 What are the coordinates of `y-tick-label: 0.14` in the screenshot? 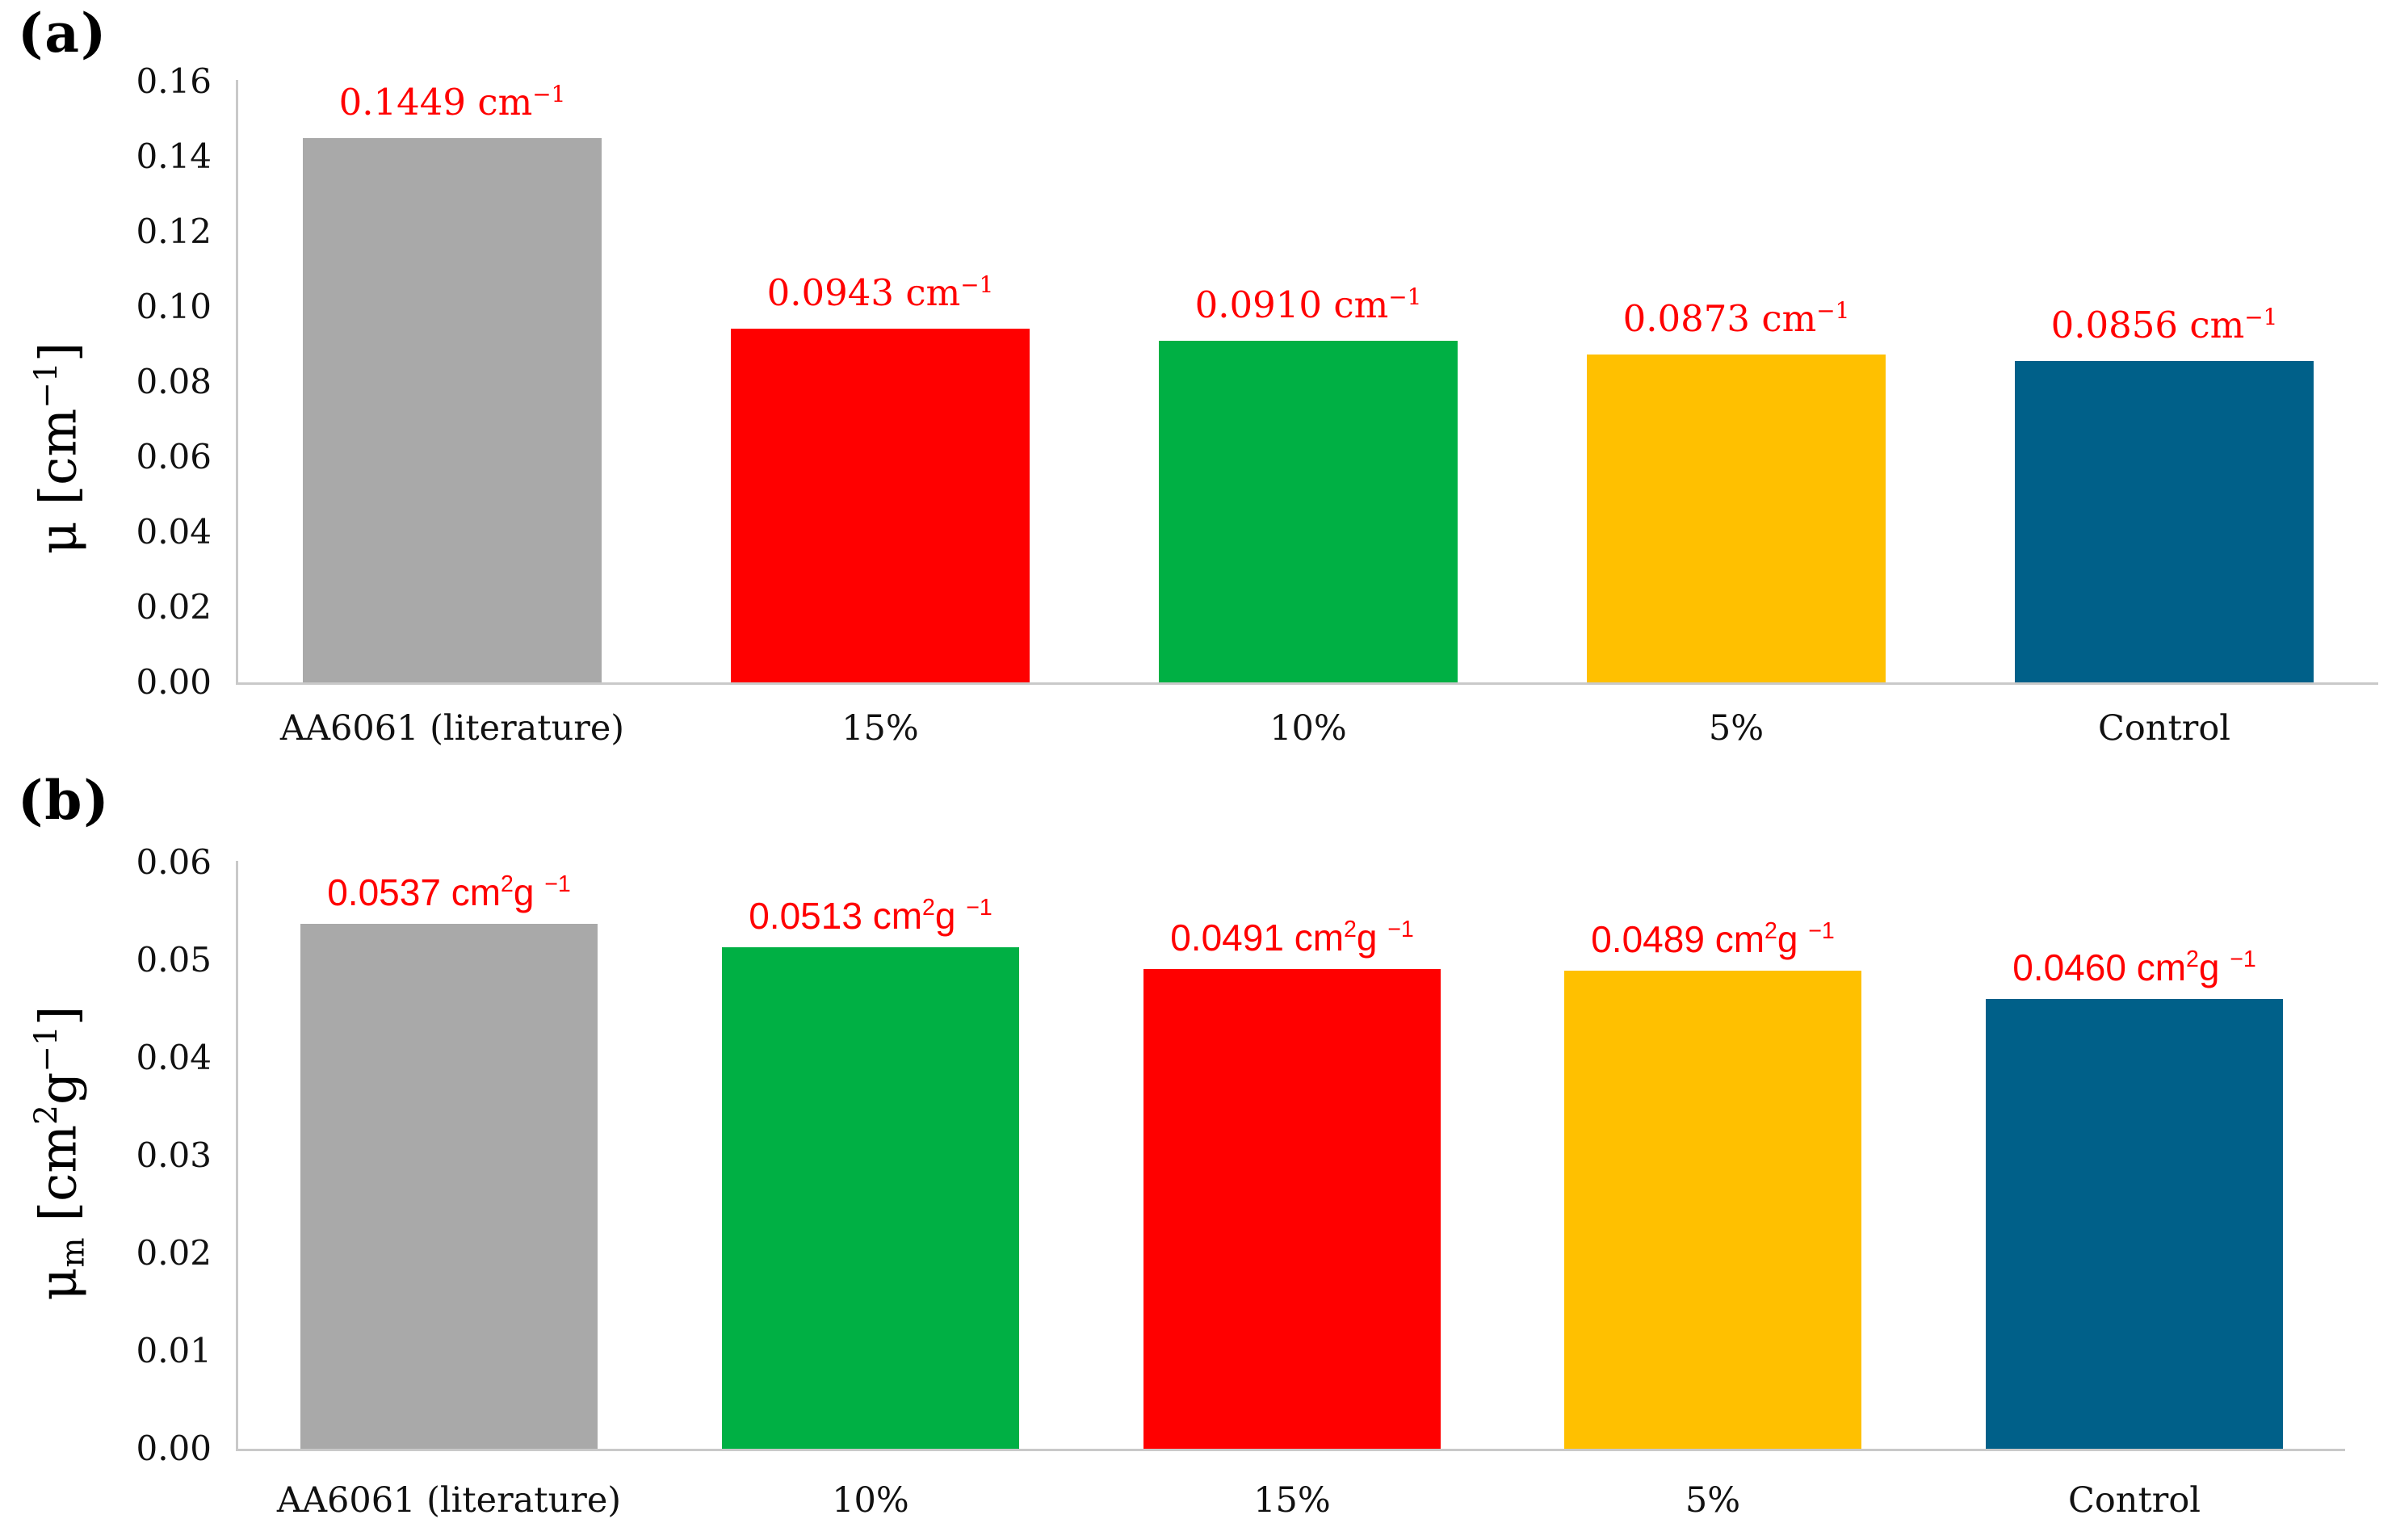 It's located at (174, 156).